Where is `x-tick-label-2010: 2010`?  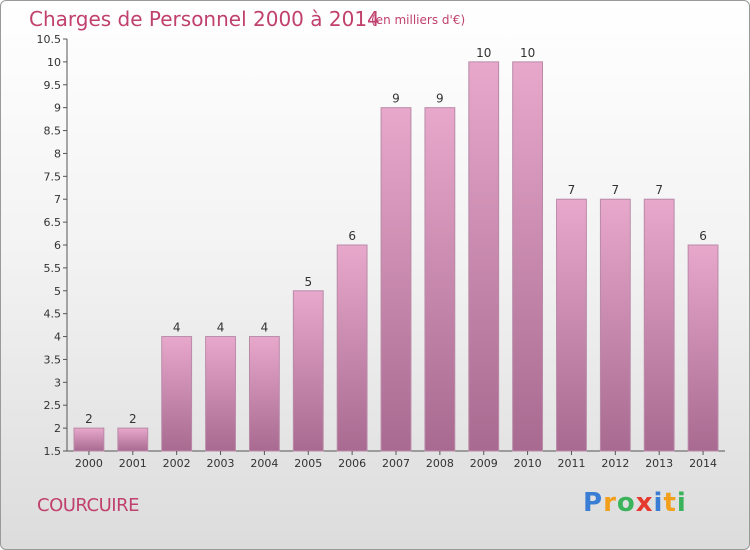
x-tick-label-2010: 2010 is located at coordinates (528, 463).